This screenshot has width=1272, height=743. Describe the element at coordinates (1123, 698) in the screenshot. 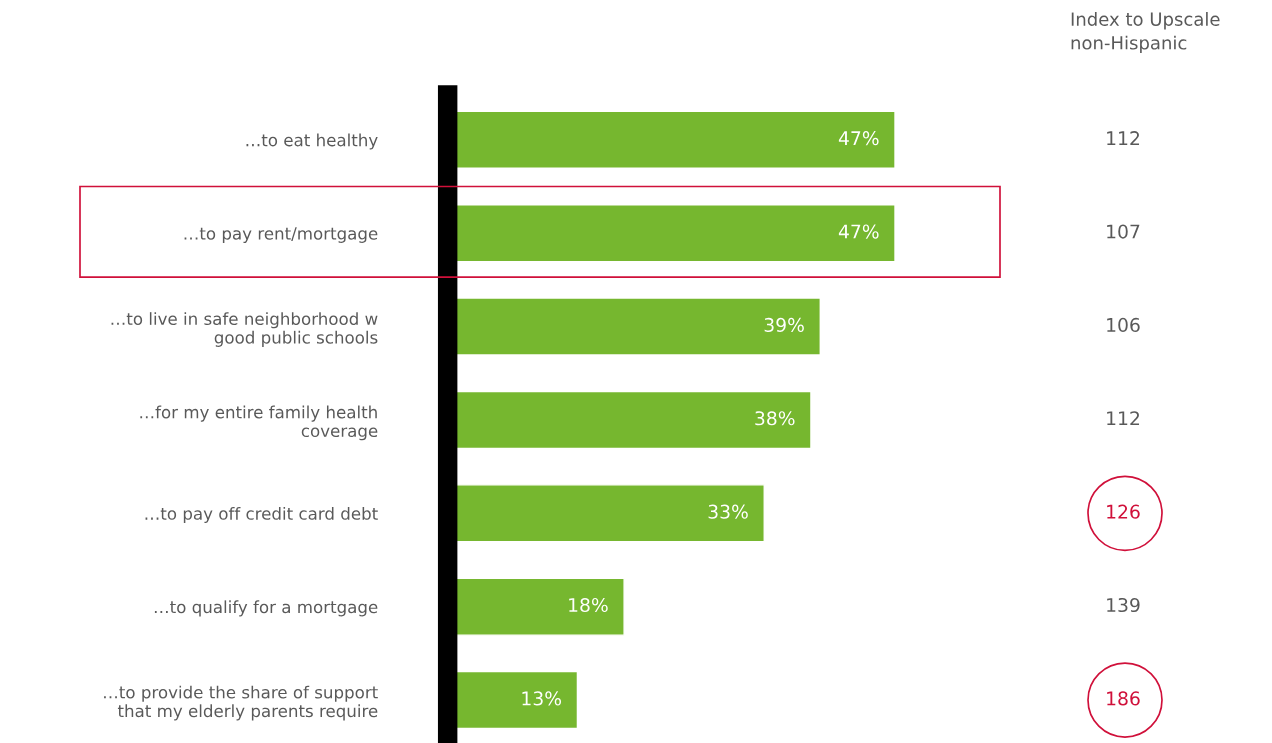

I see `text: 186` at that location.